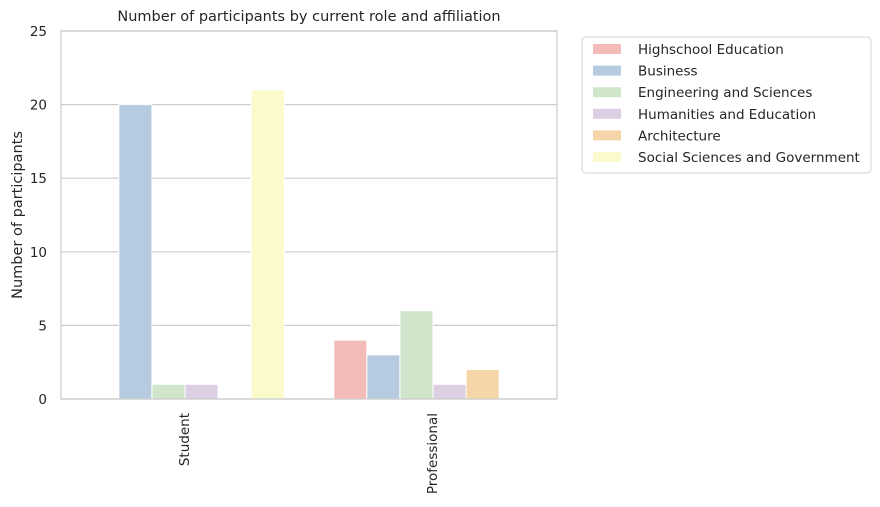  What do you see at coordinates (185, 439) in the screenshot?
I see `x-tick-label: Student` at bounding box center [185, 439].